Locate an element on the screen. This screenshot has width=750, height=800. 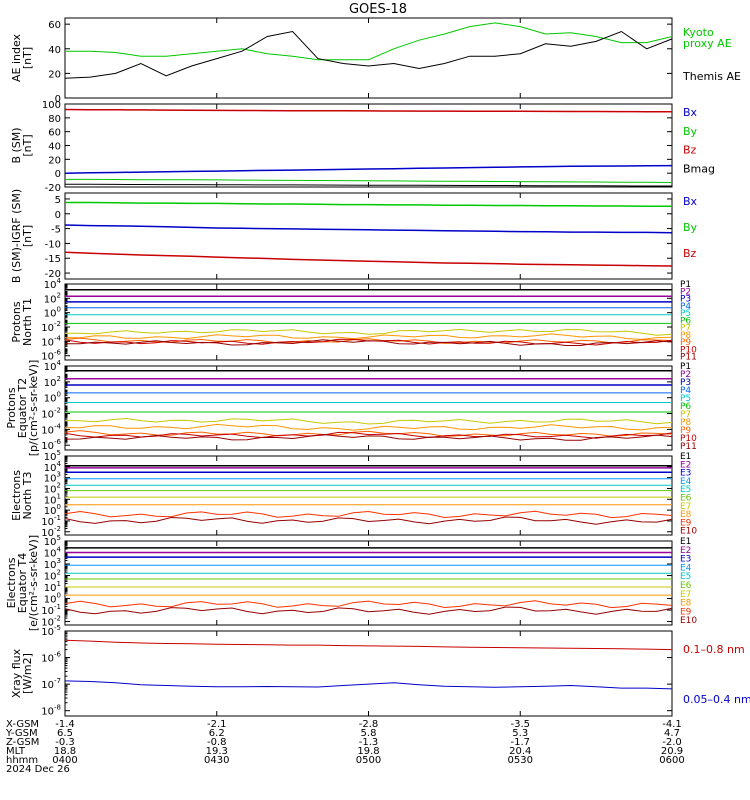
ephem-value: -0.3 is located at coordinates (65, 742).